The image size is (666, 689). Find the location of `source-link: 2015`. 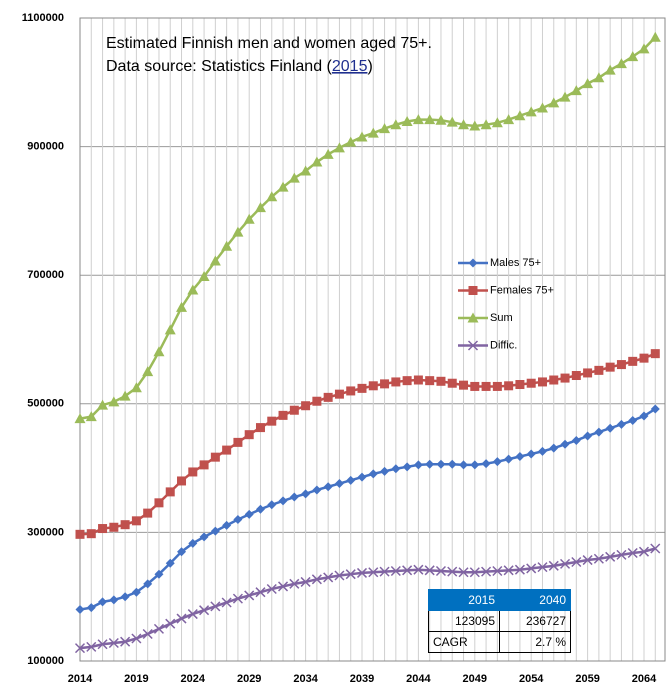

source-link: 2015 is located at coordinates (350, 66).